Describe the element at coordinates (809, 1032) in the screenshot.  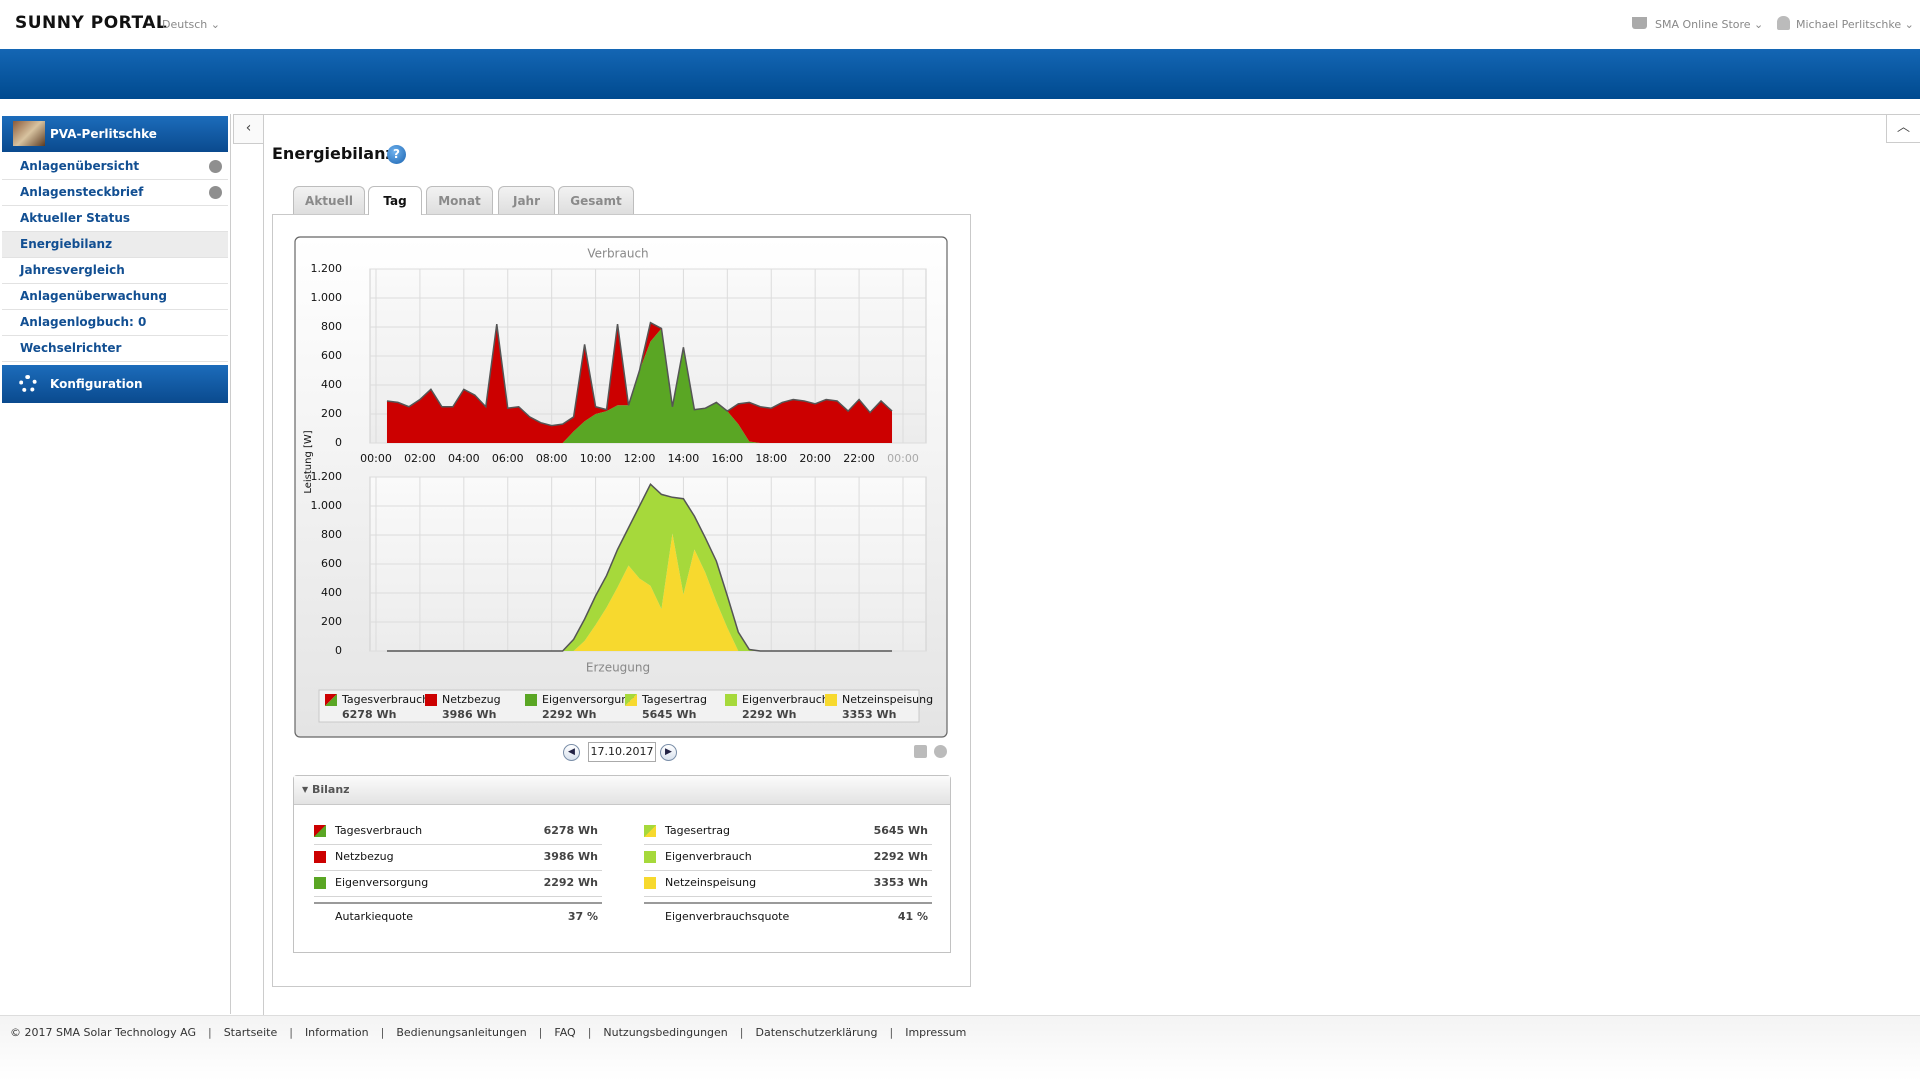
I see `footer-link: Datenschutzerklärung` at that location.